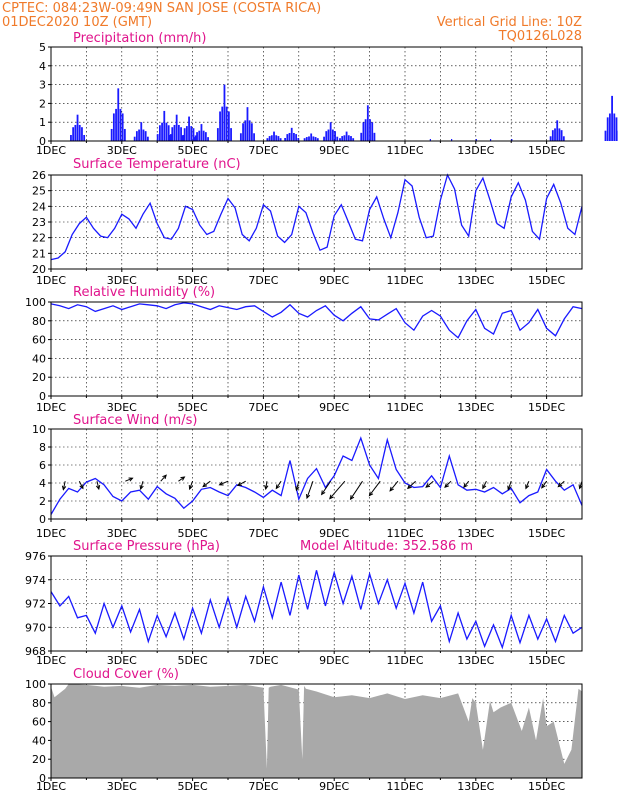 This screenshot has height=800, width=618. I want to click on temp-series-line, so click(316, 217).